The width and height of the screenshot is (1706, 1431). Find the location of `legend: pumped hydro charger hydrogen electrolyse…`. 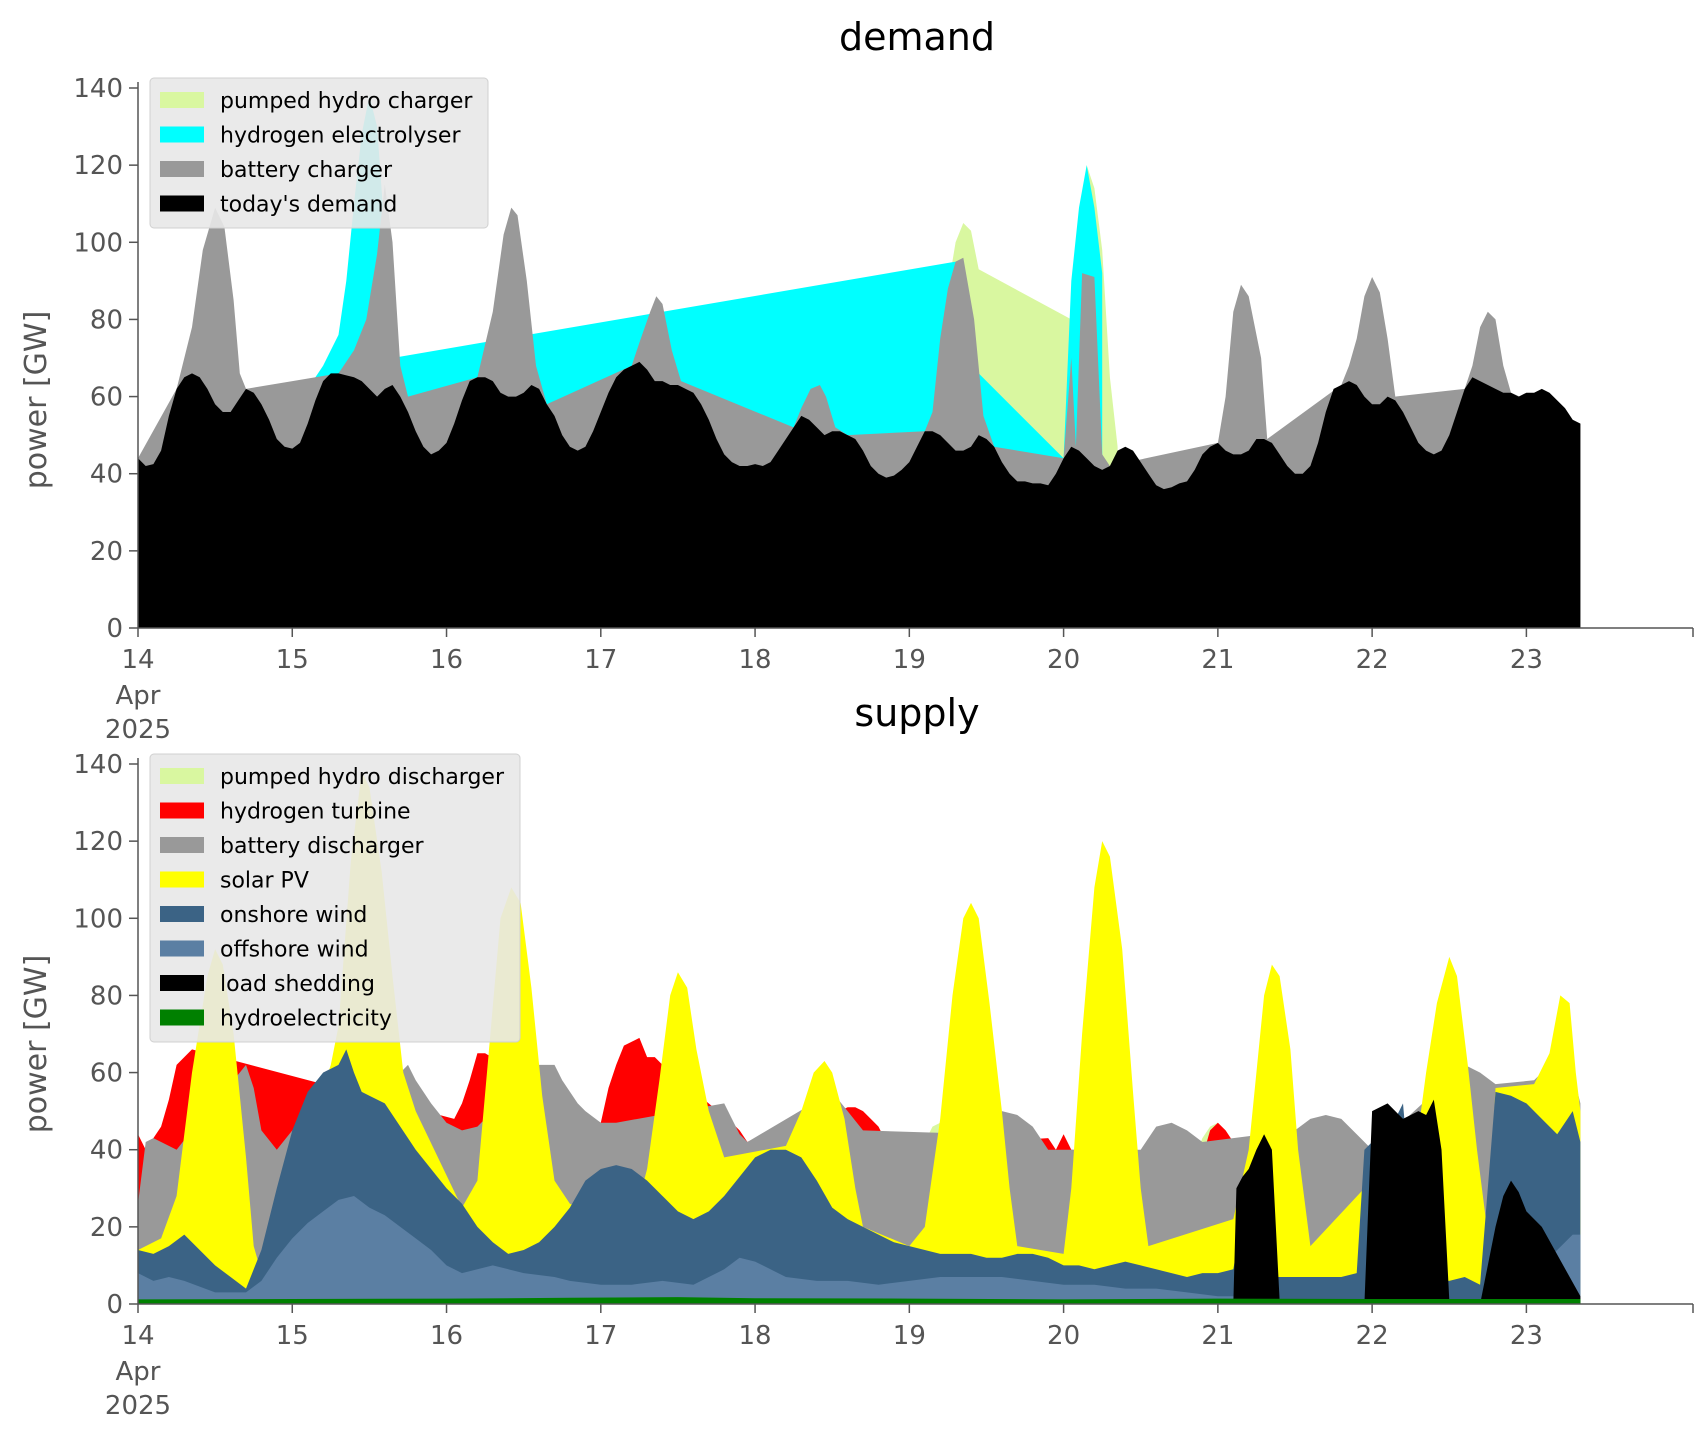

legend: pumped hydro charger hydrogen electrolyse… is located at coordinates (319, 153).